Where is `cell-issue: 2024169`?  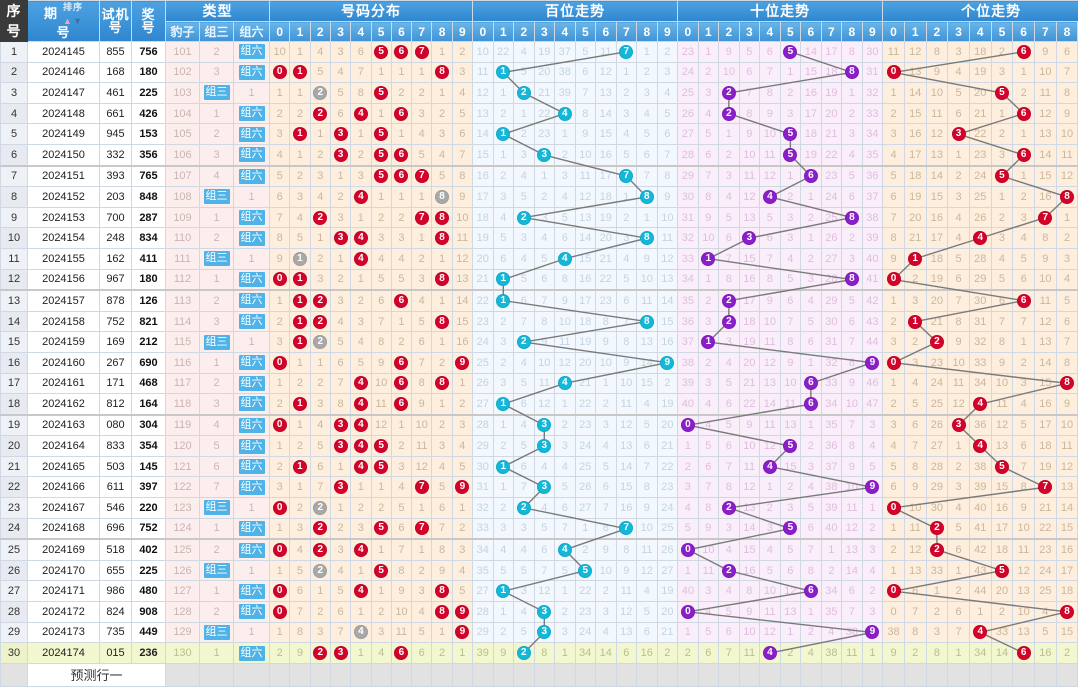 cell-issue: 2024169 is located at coordinates (63, 549).